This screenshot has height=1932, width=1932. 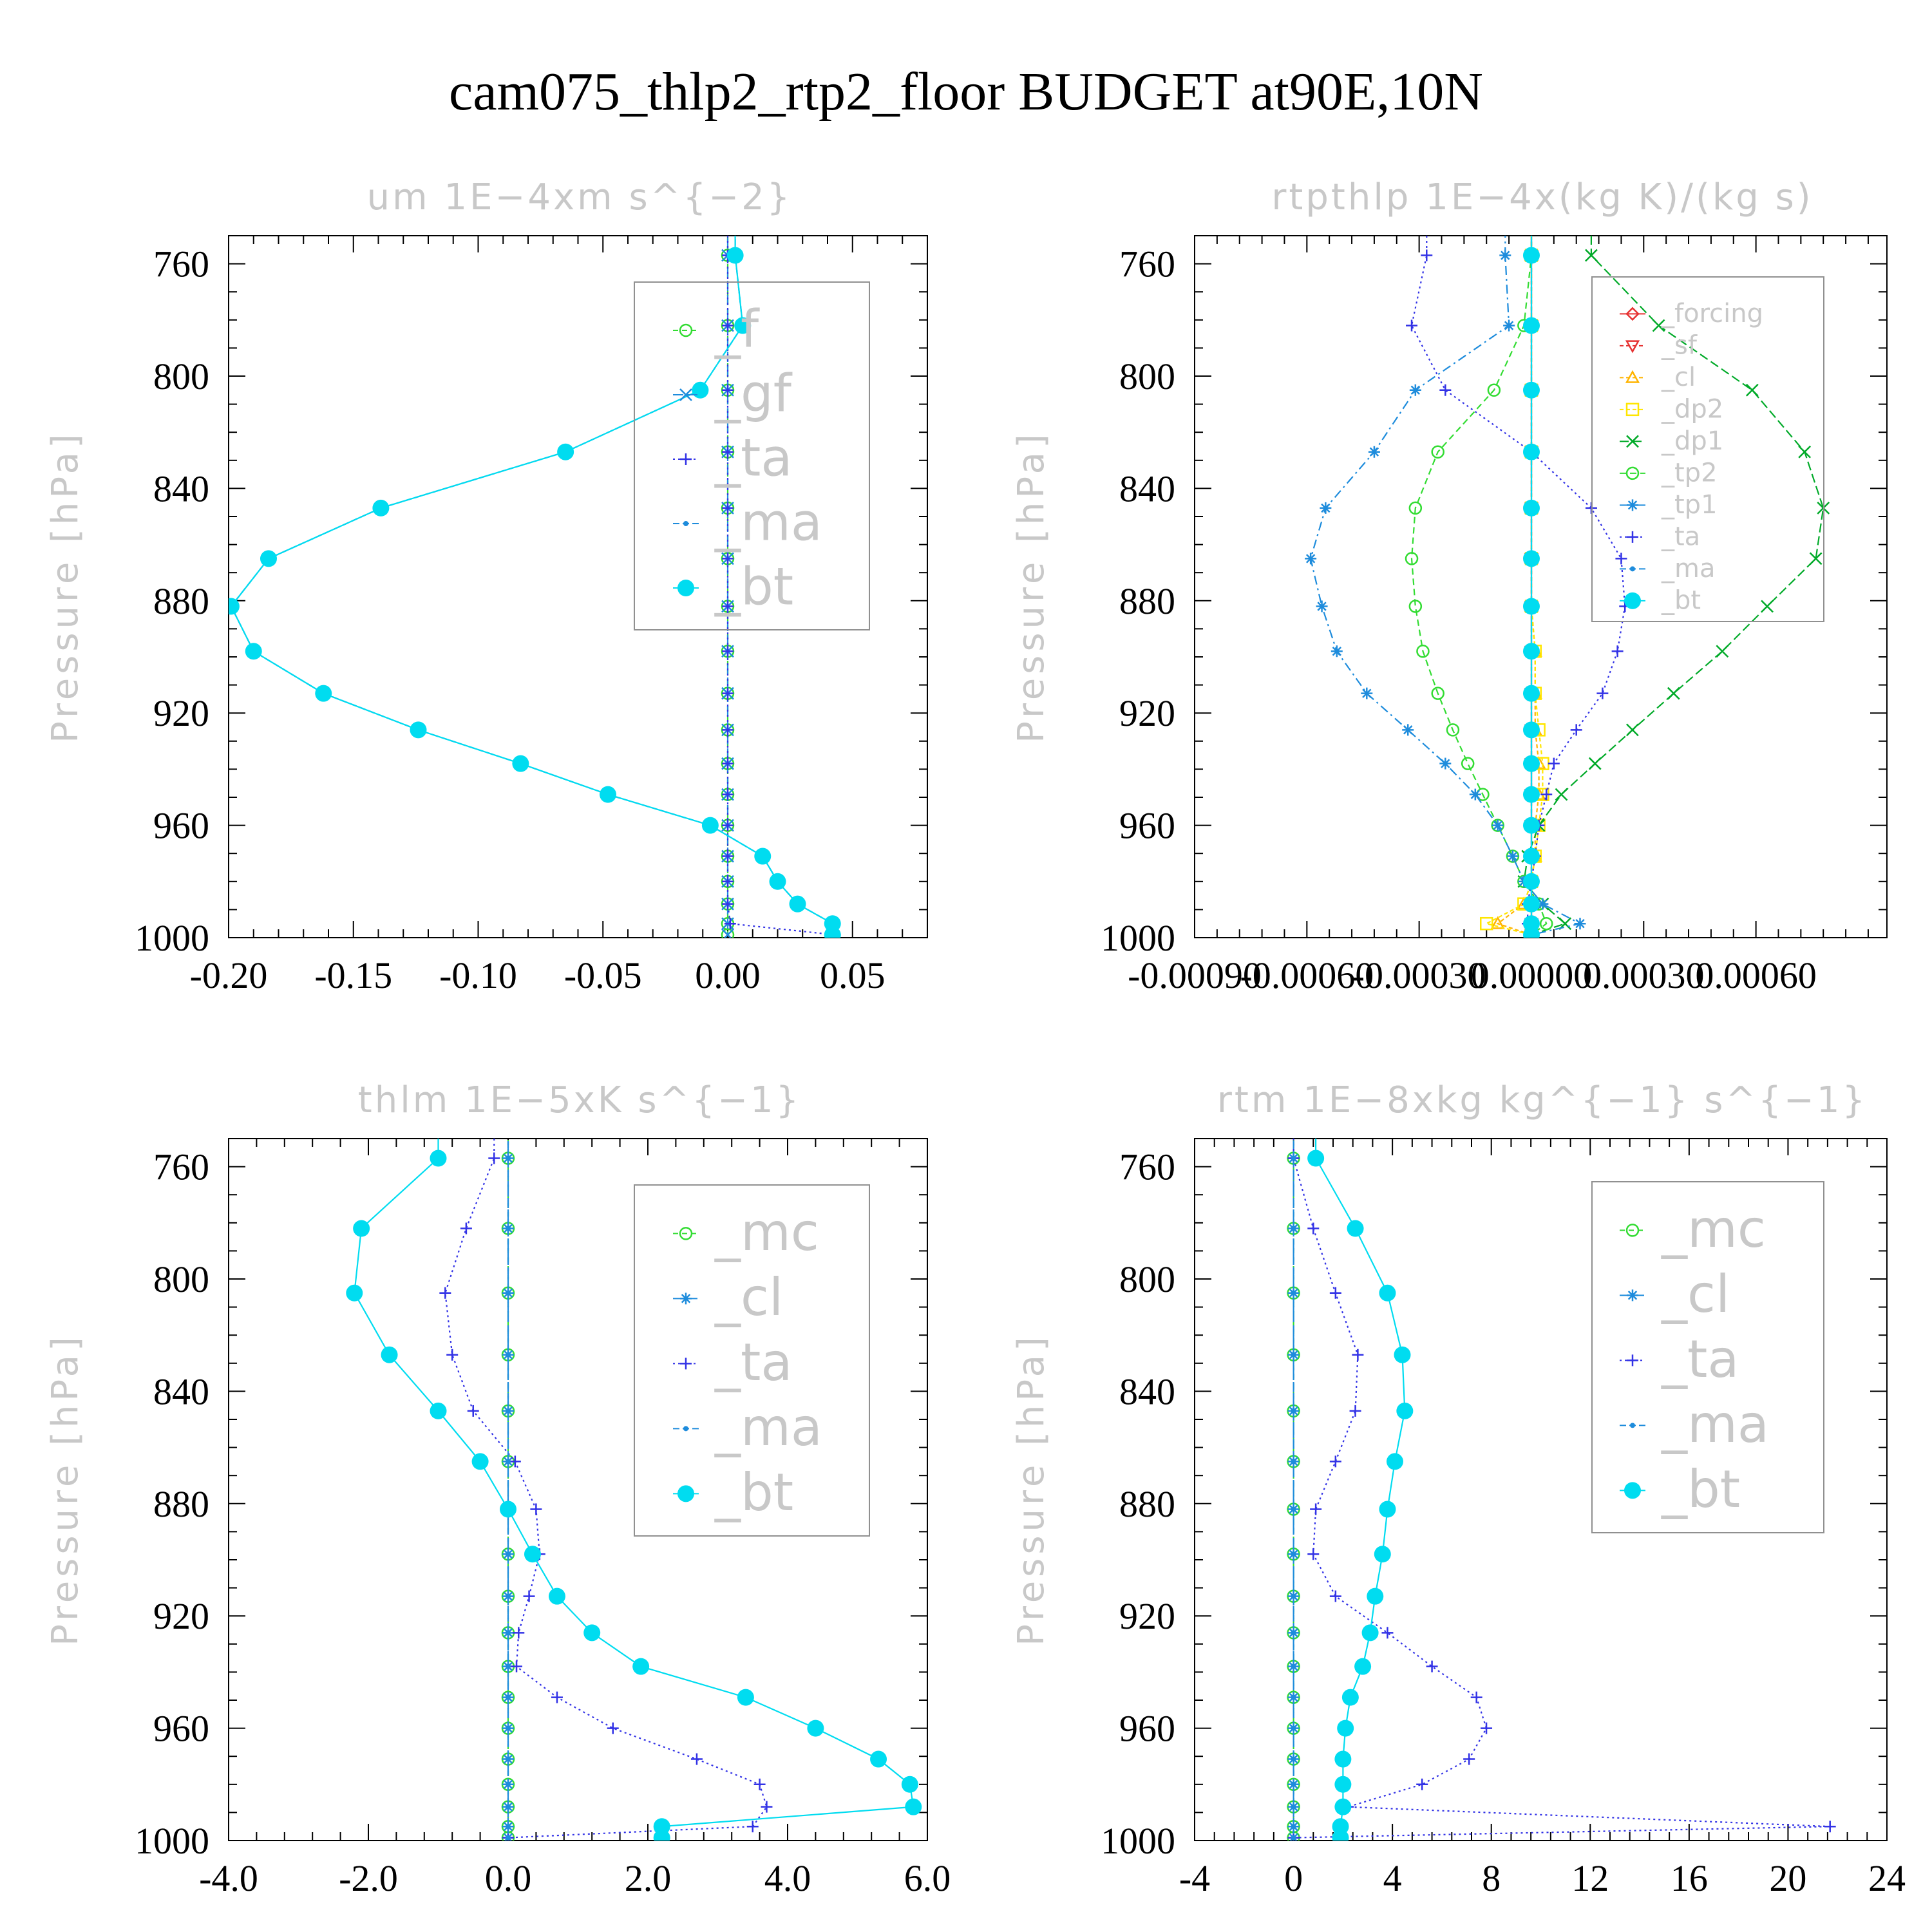 I want to click on legend: _f_gf_ta_ma_bt, so click(x=752, y=455).